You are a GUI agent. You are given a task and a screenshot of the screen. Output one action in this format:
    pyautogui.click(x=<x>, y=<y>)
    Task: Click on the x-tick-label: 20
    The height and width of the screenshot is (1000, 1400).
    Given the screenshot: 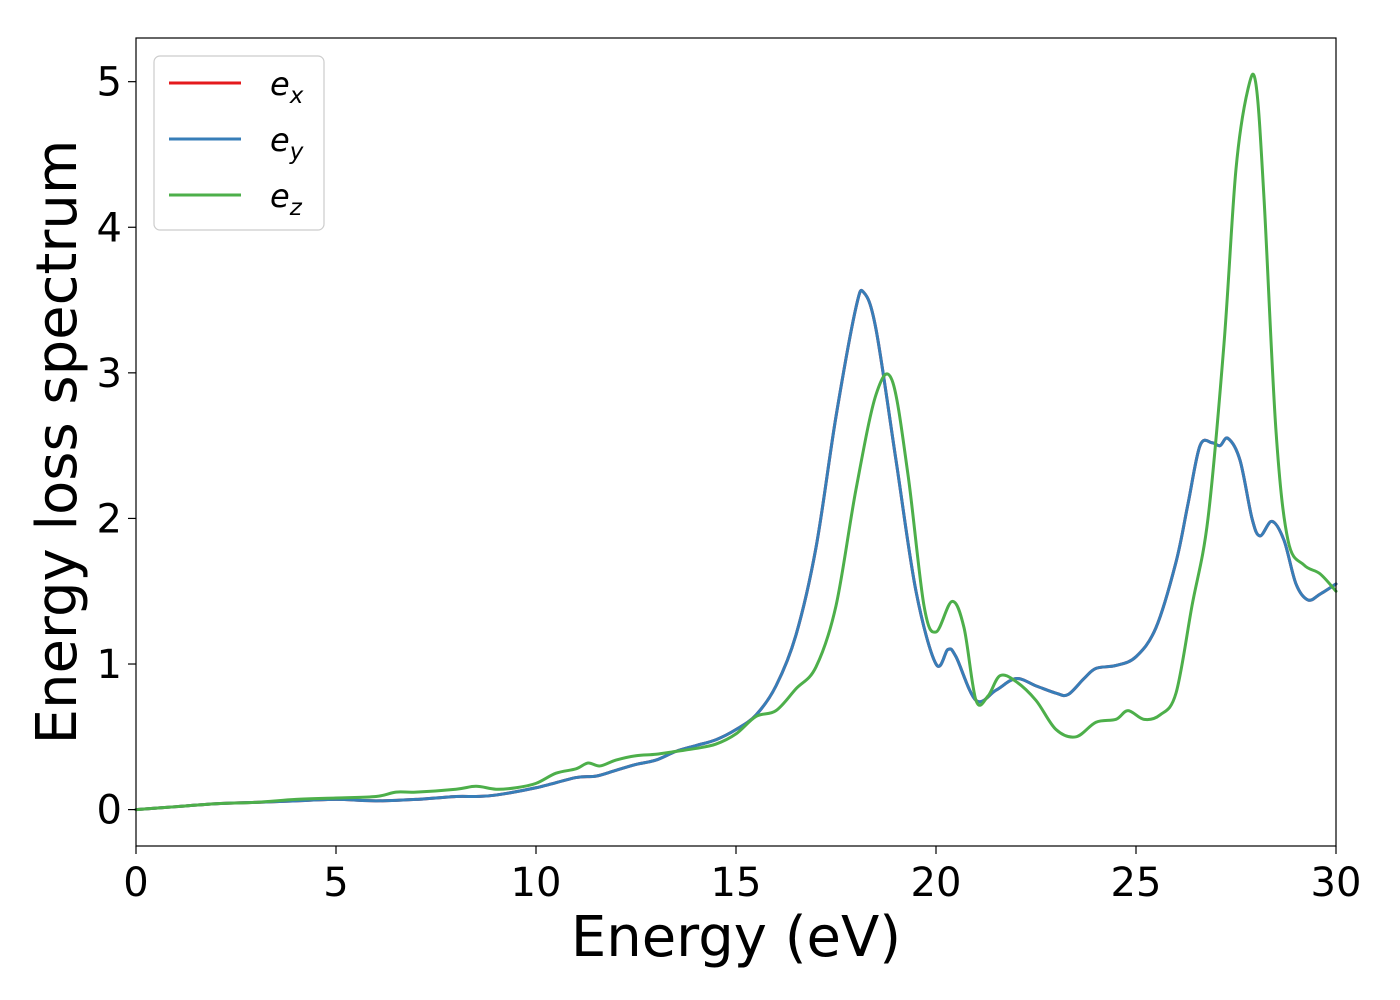 What is the action you would take?
    pyautogui.click(x=936, y=883)
    